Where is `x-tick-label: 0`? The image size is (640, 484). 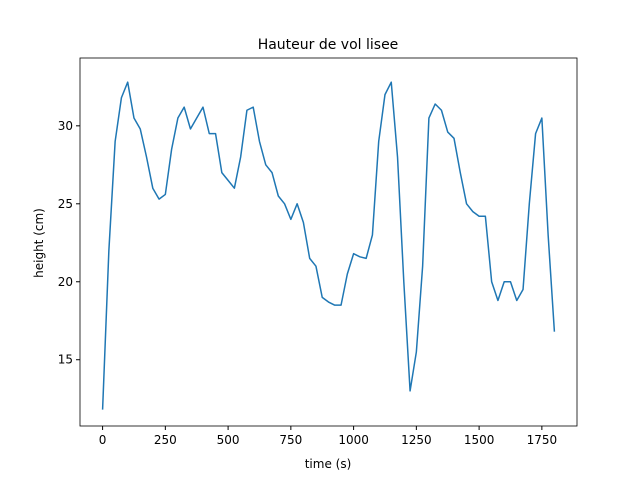
x-tick-label: 0 is located at coordinates (103, 440).